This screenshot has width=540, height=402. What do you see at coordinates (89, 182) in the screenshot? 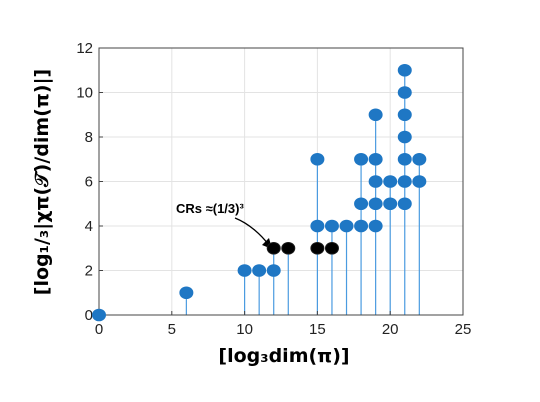
I see `y-tick-label: 6` at bounding box center [89, 182].